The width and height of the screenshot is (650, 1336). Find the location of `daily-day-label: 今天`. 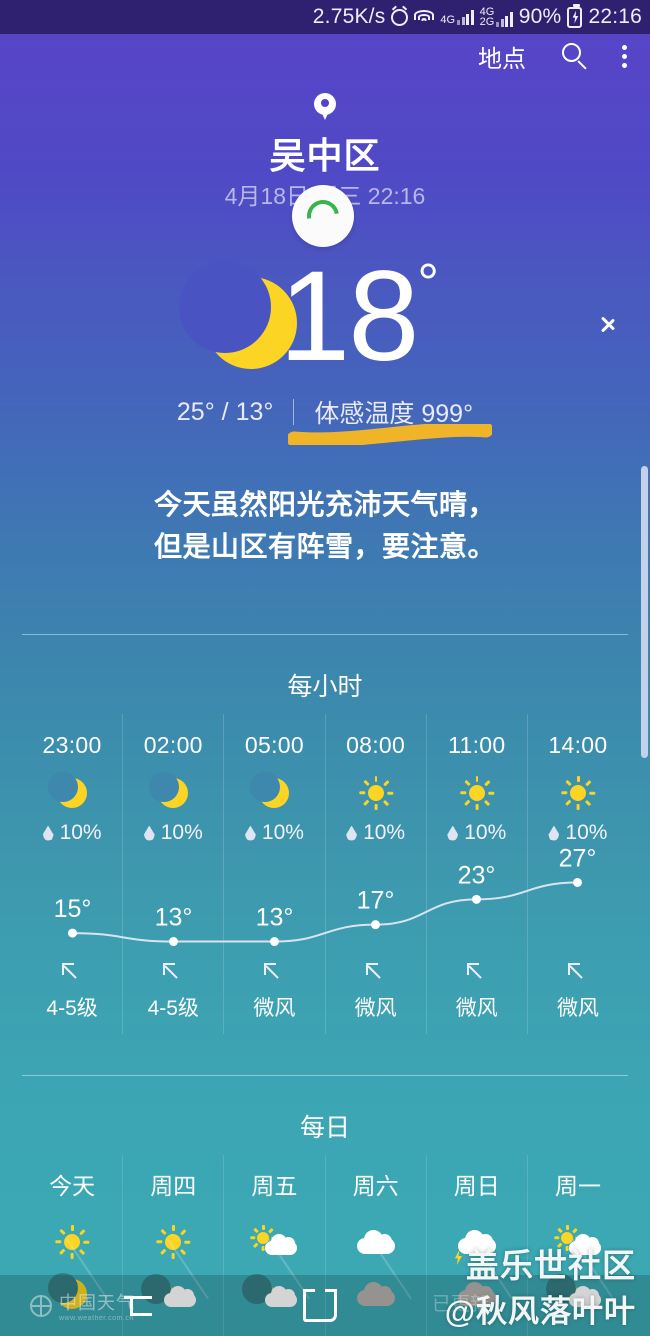

daily-day-label: 今天 is located at coordinates (72, 1186).